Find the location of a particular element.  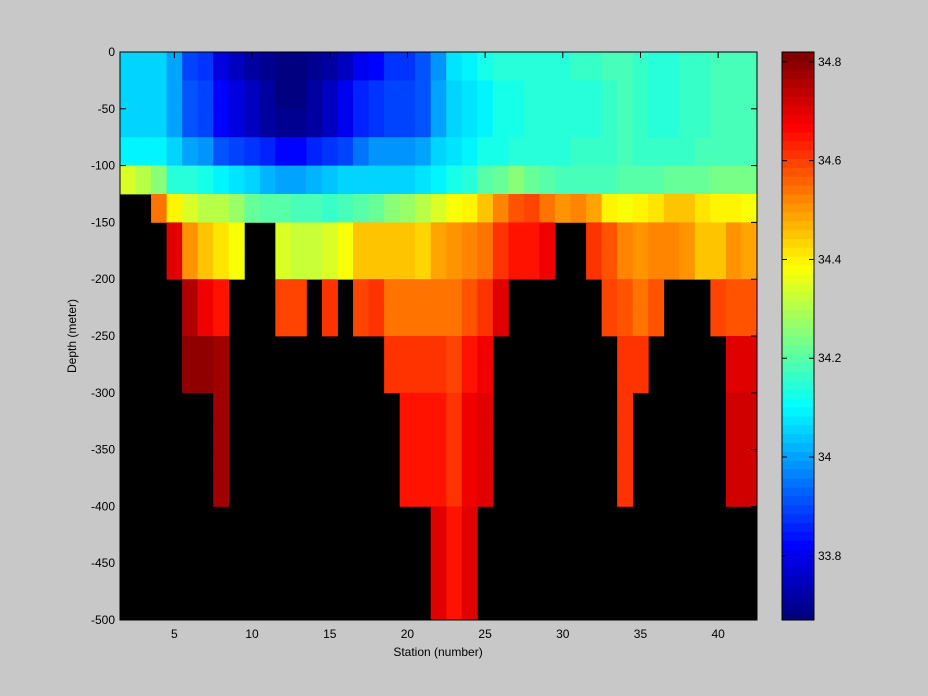

x-tick-label: 15 is located at coordinates (330, 634).